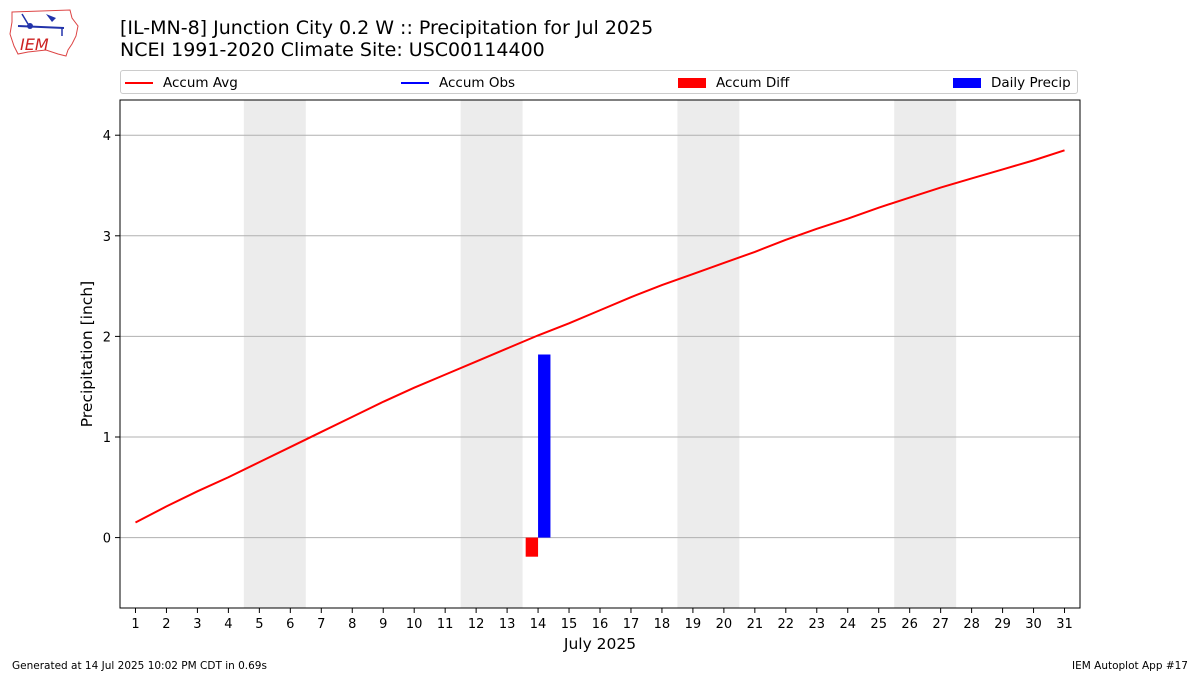 The image size is (1200, 675). I want to click on x-tick-label-14: 14, so click(538, 624).